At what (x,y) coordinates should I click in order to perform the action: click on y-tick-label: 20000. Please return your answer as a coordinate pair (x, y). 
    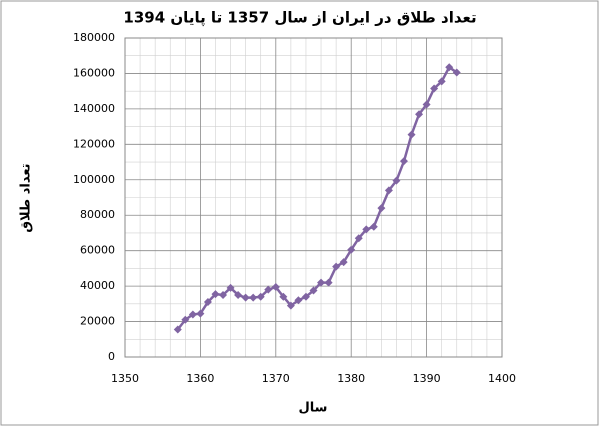
    Looking at the image, I should click on (97, 321).